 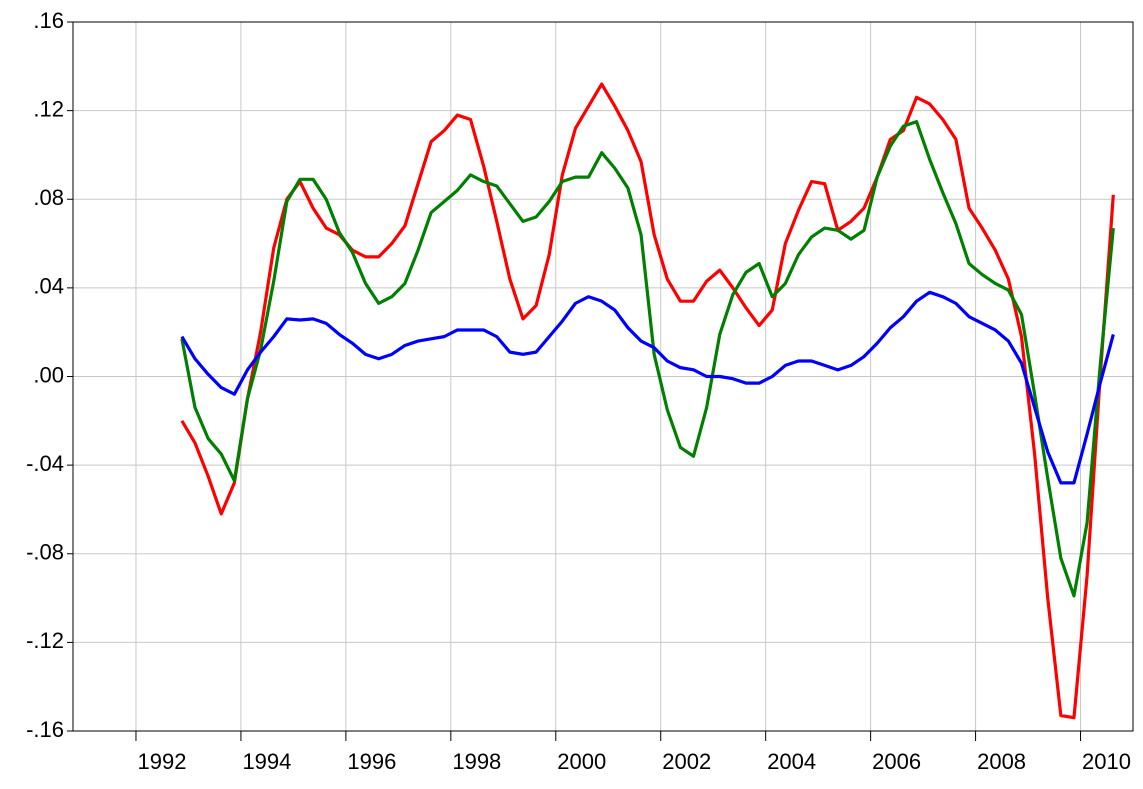 What do you see at coordinates (476, 761) in the screenshot?
I see `x-tick-label: 1998` at bounding box center [476, 761].